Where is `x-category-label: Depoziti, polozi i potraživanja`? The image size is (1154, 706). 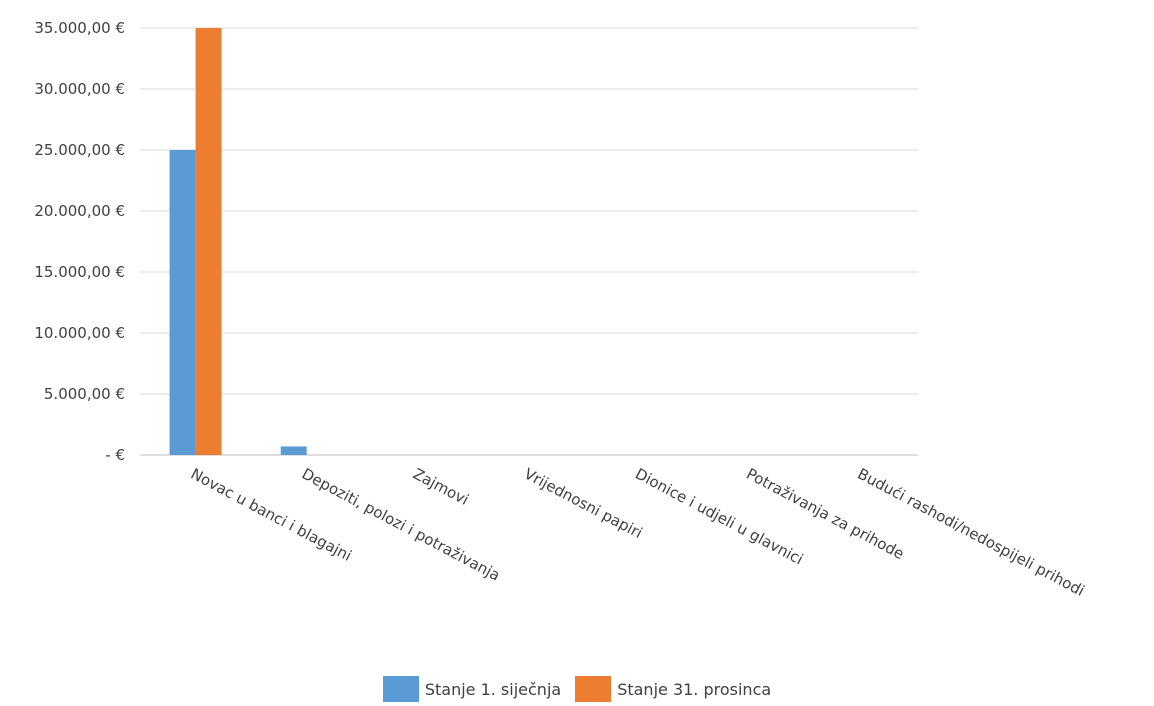
x-category-label: Depoziti, polozi i potraživanja is located at coordinates (401, 525).